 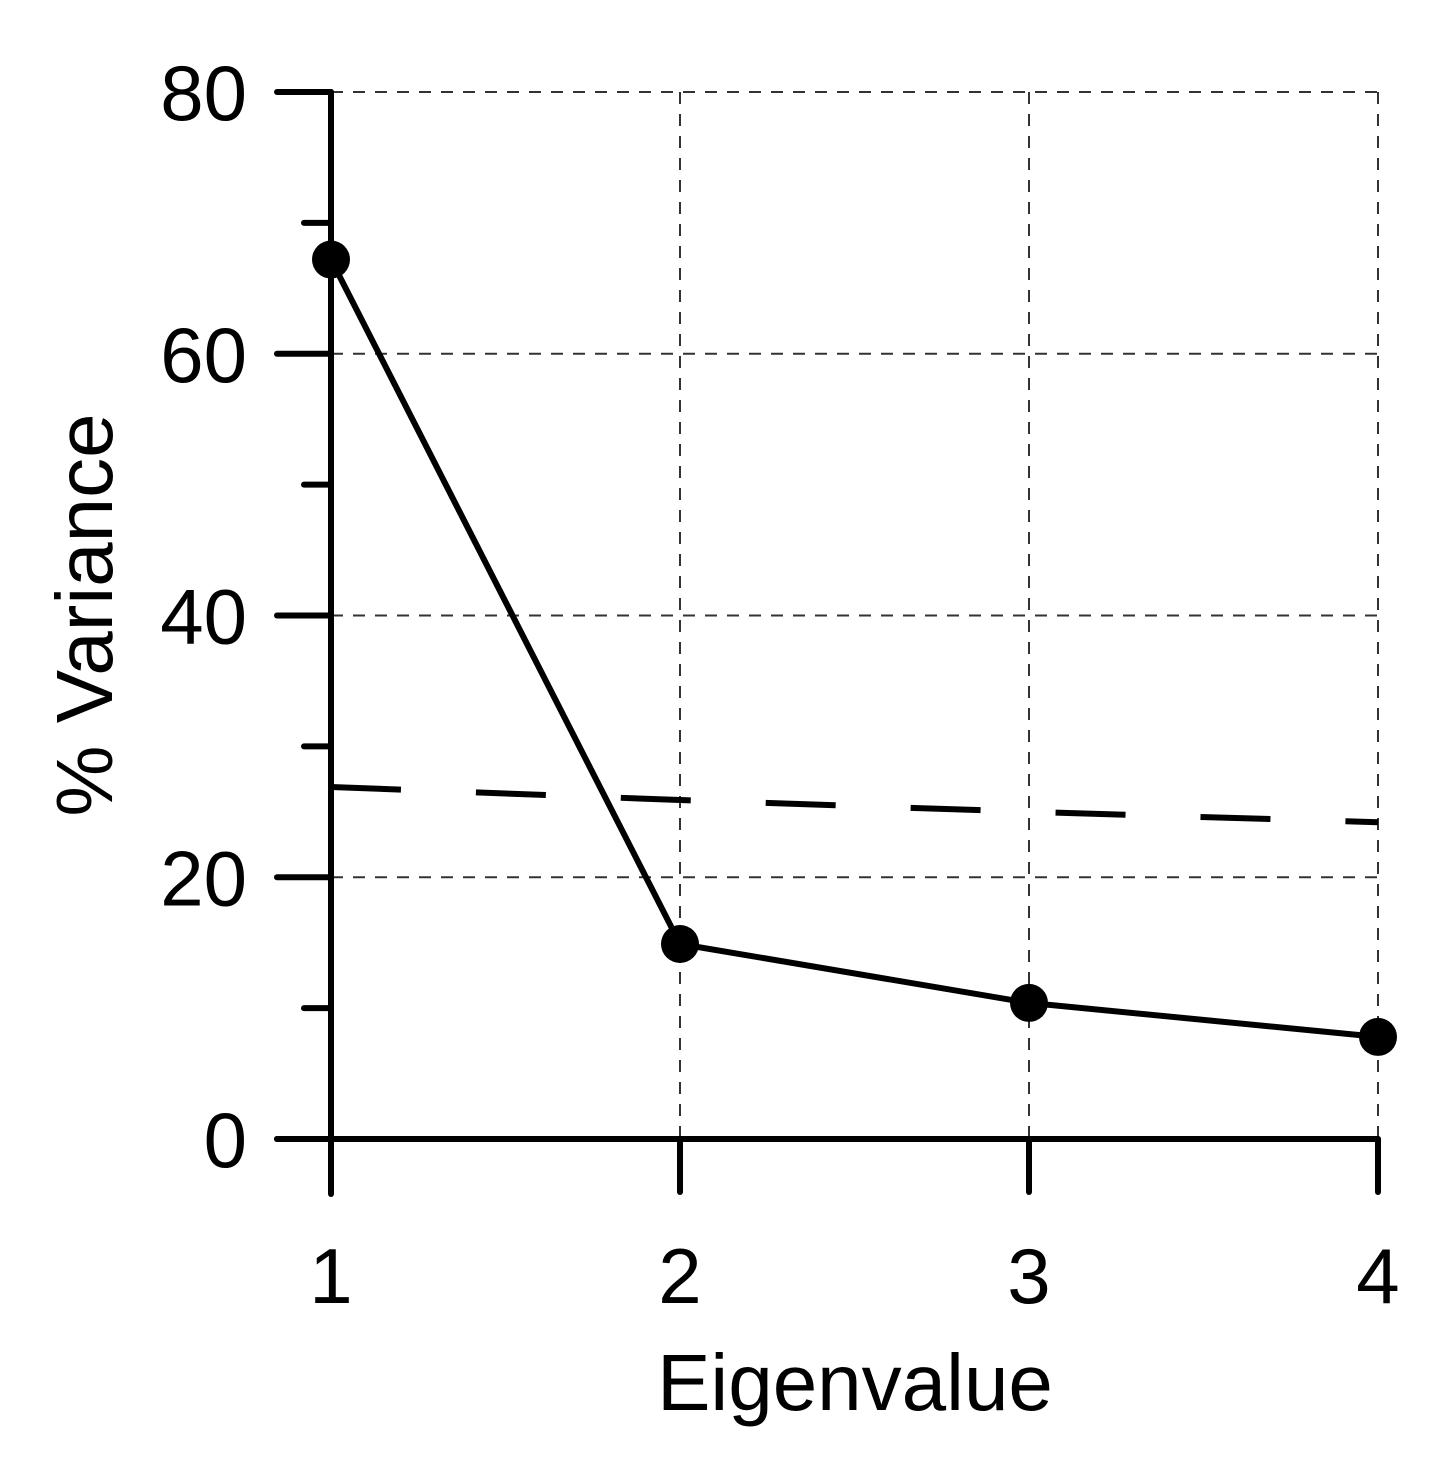 What do you see at coordinates (1028, 1276) in the screenshot?
I see `x-tick-label: 3` at bounding box center [1028, 1276].